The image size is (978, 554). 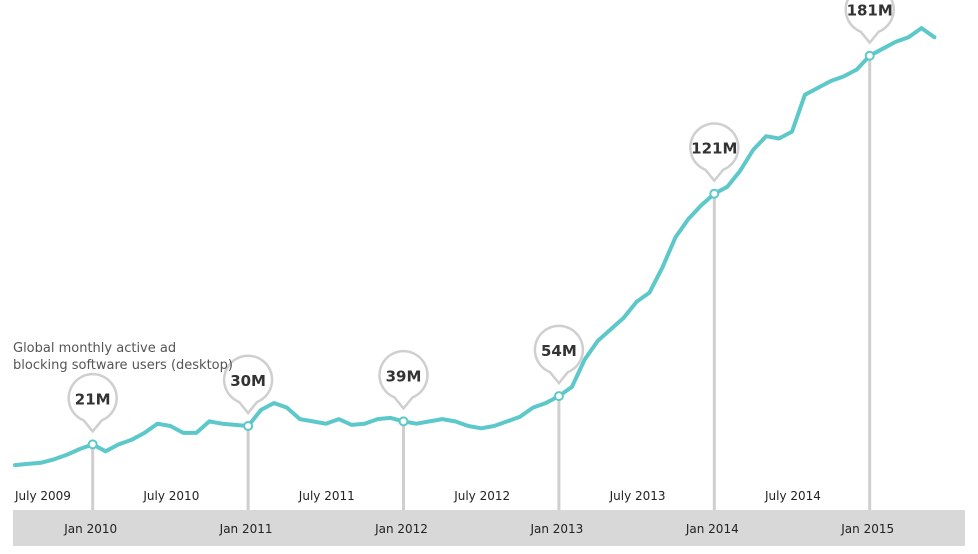 What do you see at coordinates (248, 381) in the screenshot?
I see `callout-label: 30M` at bounding box center [248, 381].